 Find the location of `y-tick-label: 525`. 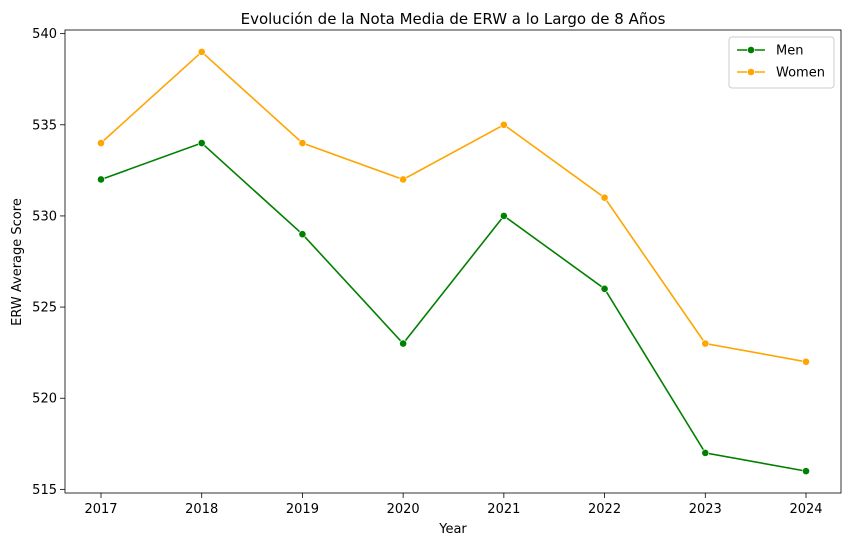

y-tick-label: 525 is located at coordinates (44, 308).